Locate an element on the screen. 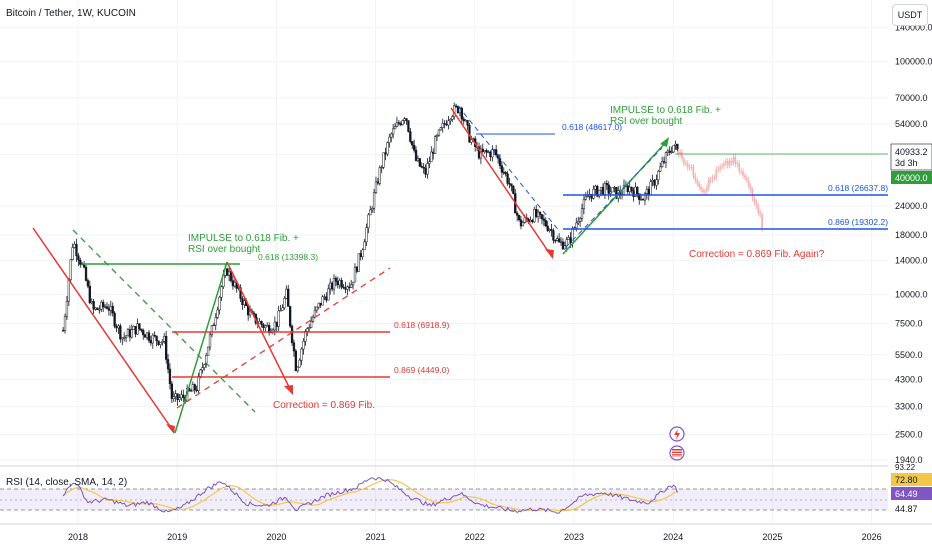  blue-dashed-trend-2023 is located at coordinates (614, 197).